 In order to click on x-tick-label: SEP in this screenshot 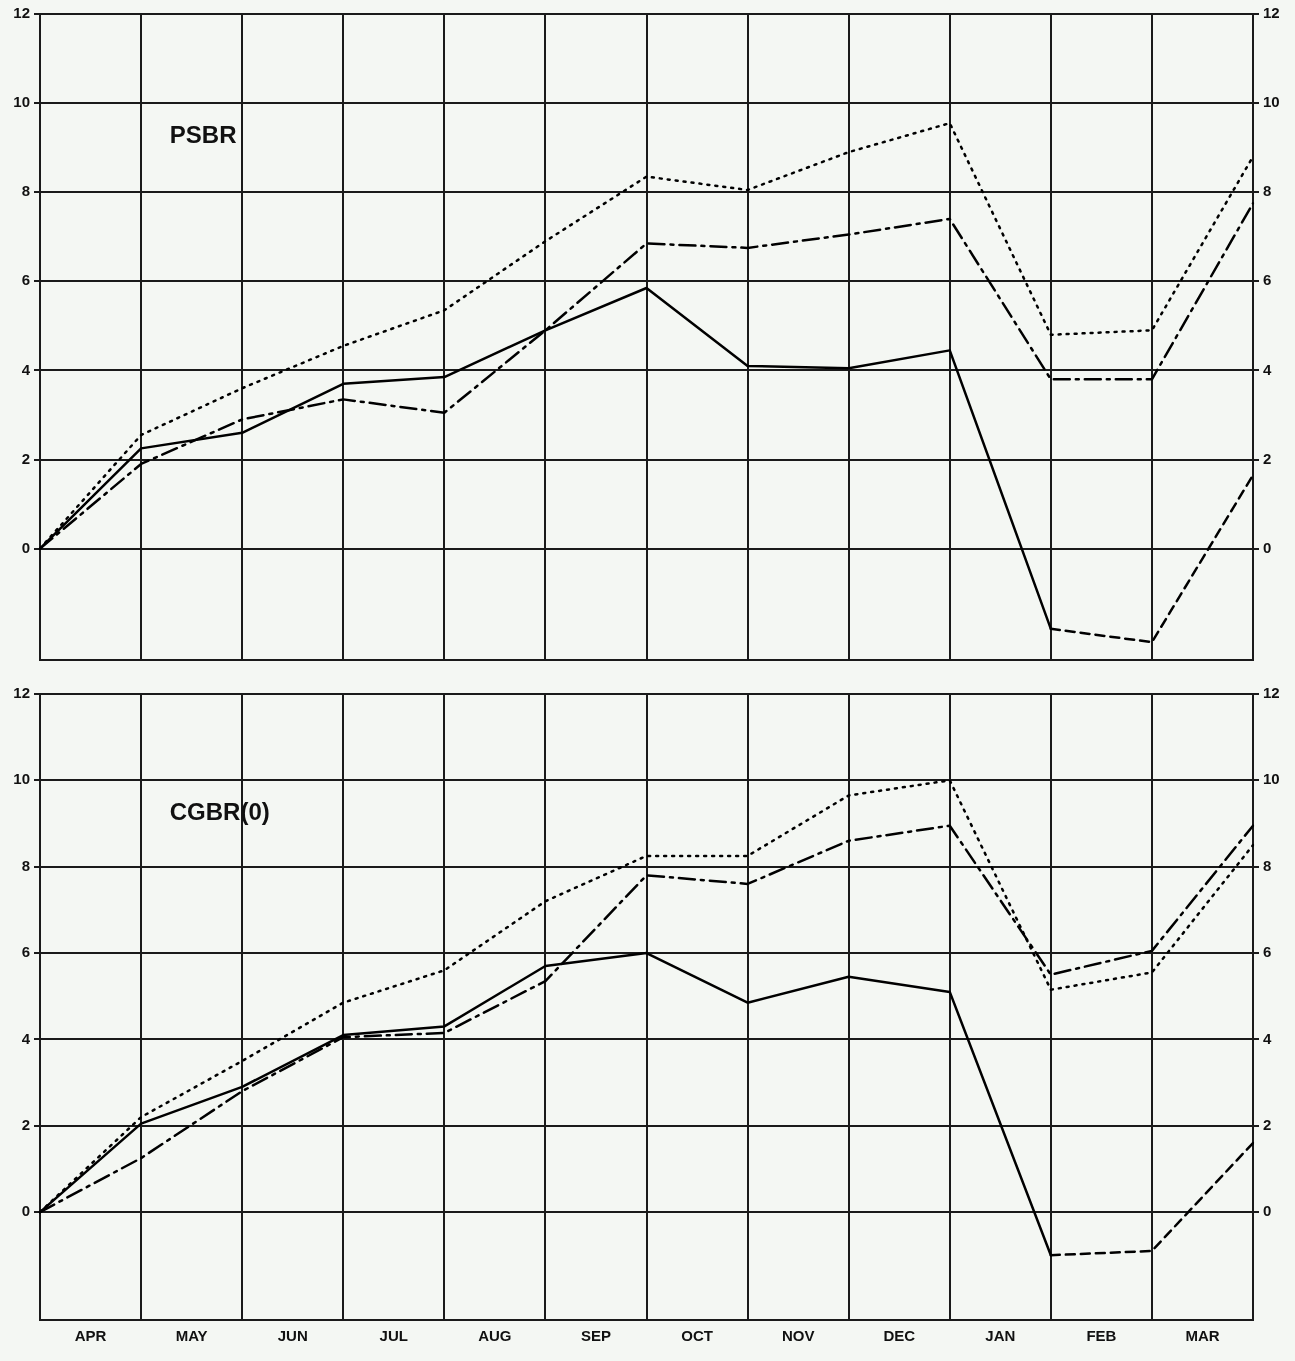, I will do `click(595, 1336)`.